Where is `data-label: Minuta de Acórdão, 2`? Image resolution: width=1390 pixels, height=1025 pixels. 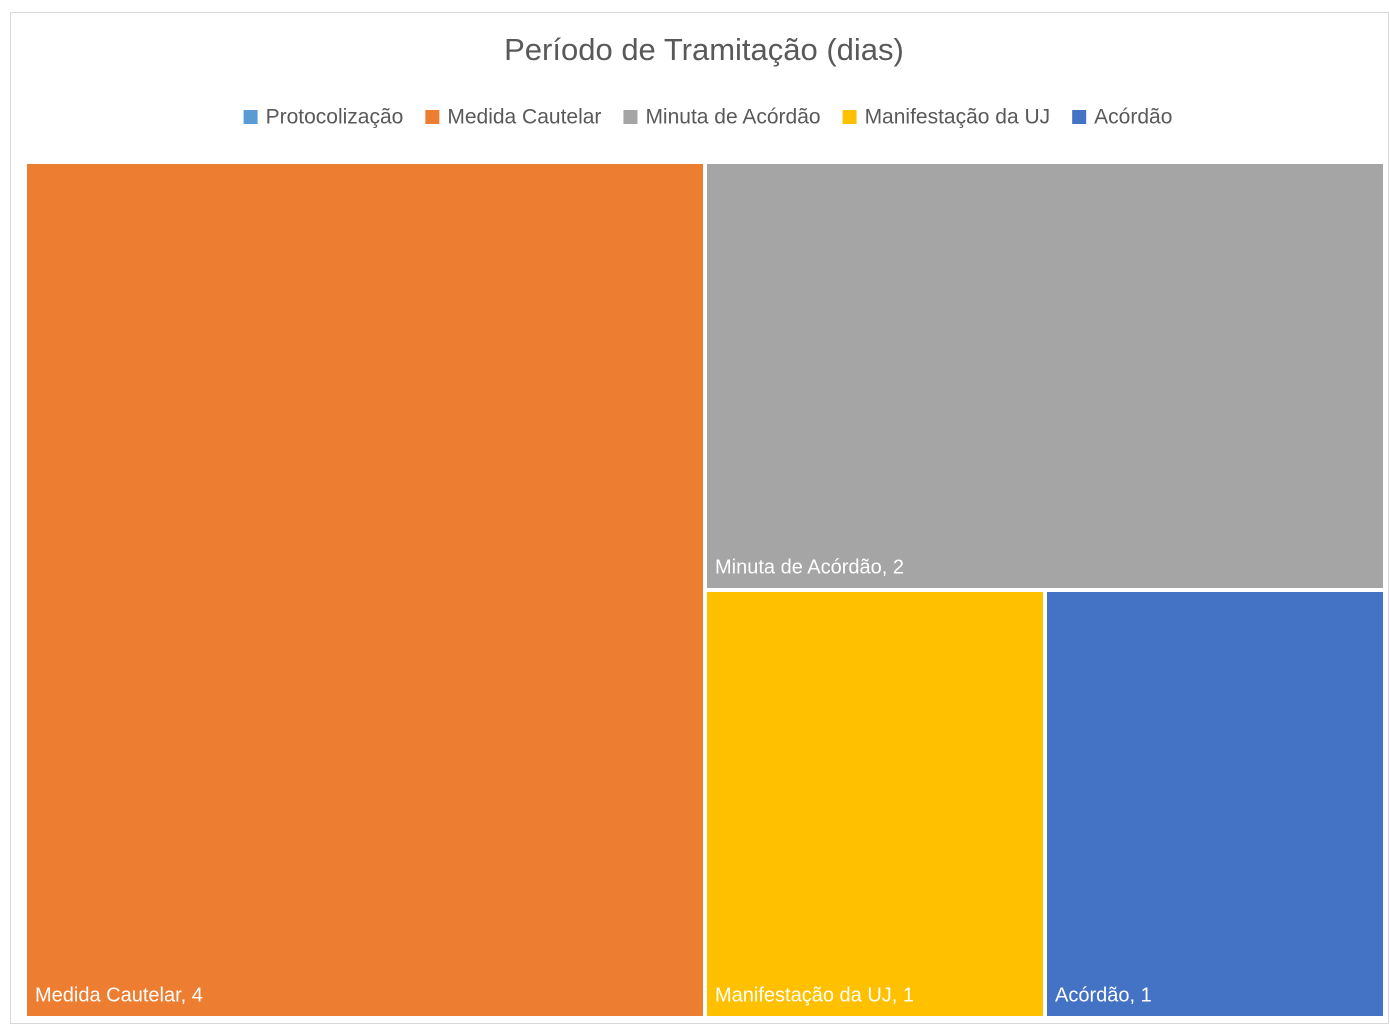
data-label: Minuta de Acórdão, 2 is located at coordinates (809, 567).